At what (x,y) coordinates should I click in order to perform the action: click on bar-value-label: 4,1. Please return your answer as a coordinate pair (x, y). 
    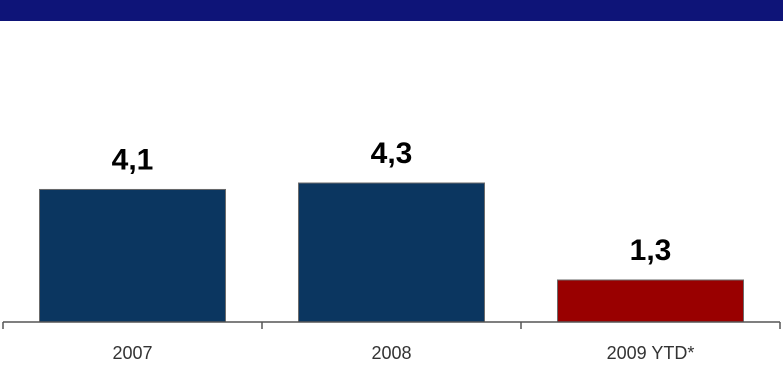
    Looking at the image, I should click on (133, 159).